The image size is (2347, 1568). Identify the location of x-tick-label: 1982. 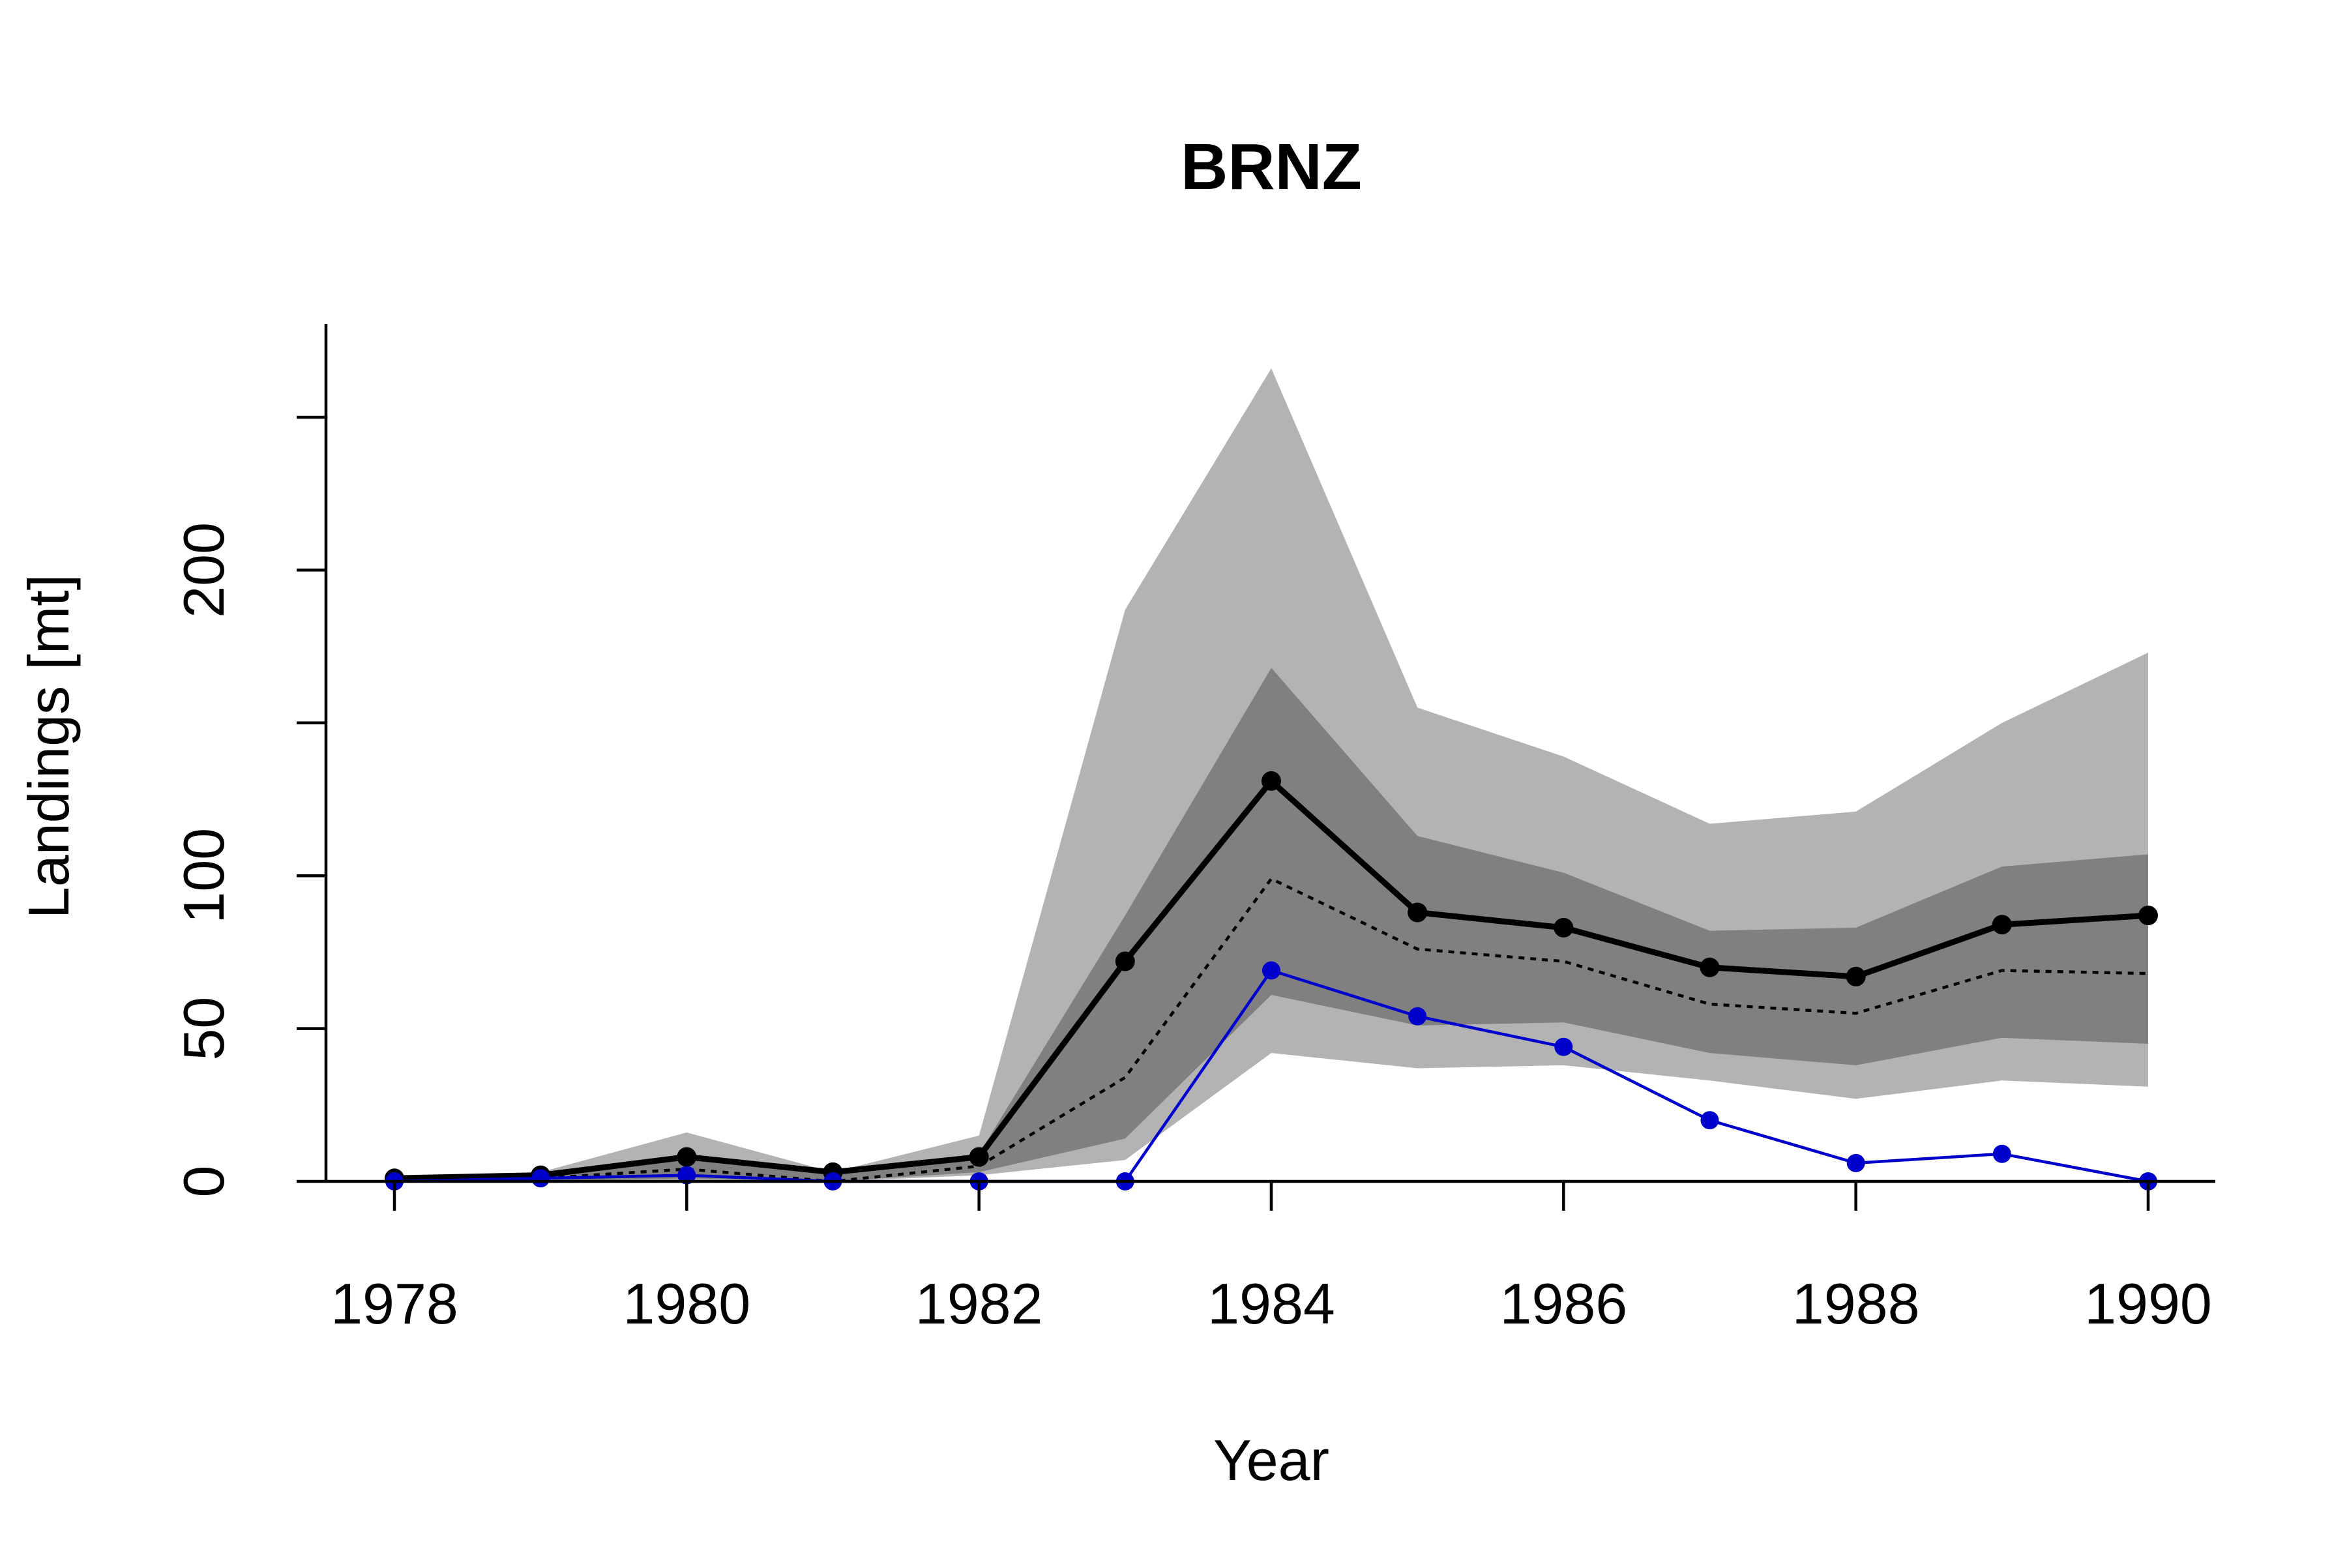
(979, 1304).